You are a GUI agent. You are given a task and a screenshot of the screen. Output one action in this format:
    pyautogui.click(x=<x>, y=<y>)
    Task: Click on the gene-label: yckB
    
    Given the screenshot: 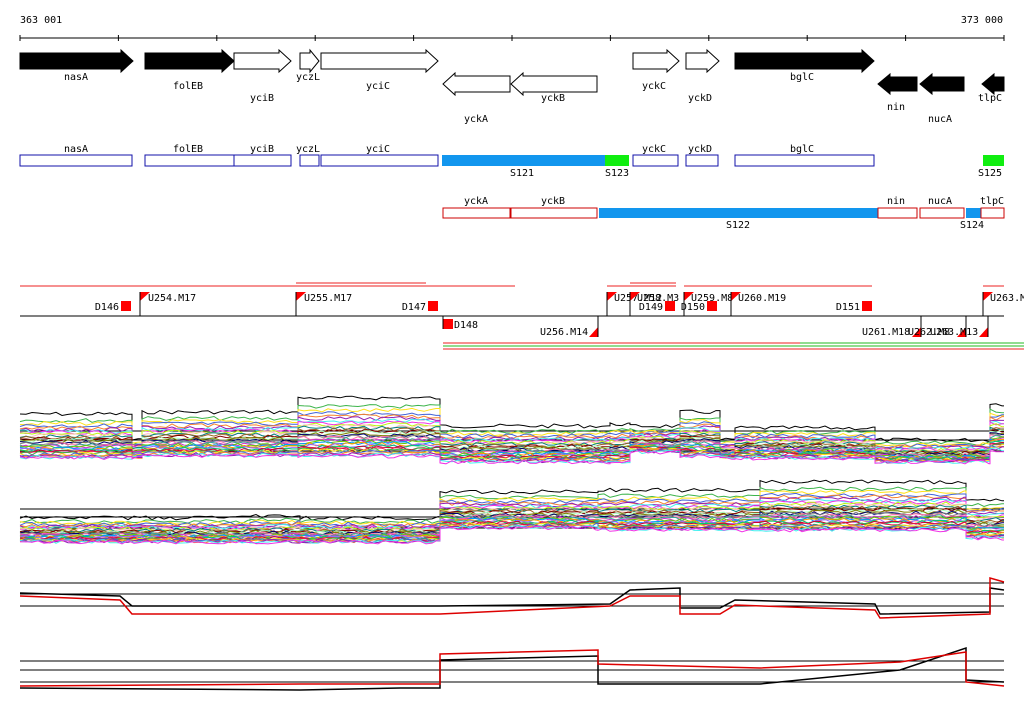 What is the action you would take?
    pyautogui.click(x=553, y=98)
    